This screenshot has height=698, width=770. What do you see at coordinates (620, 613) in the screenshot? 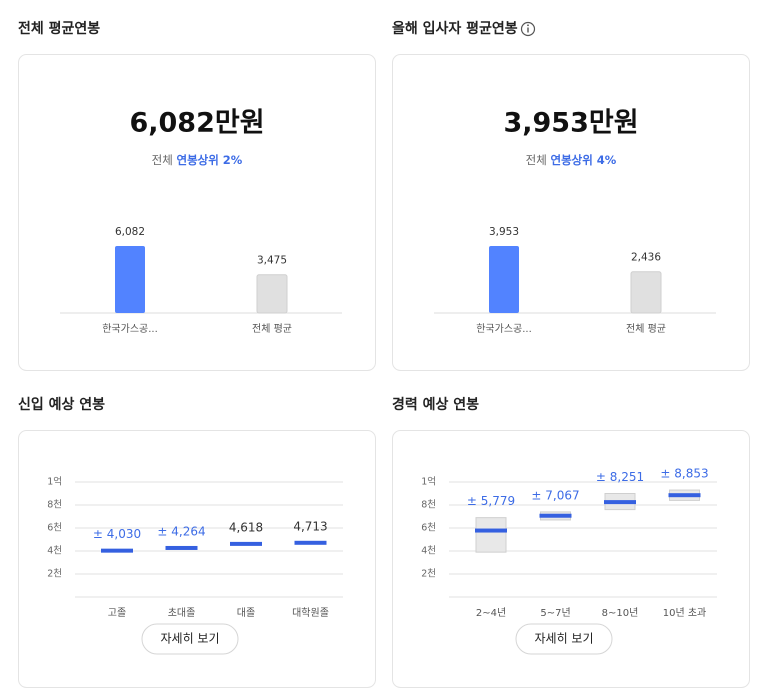
I see `x-tick-label: 8~10년` at bounding box center [620, 613].